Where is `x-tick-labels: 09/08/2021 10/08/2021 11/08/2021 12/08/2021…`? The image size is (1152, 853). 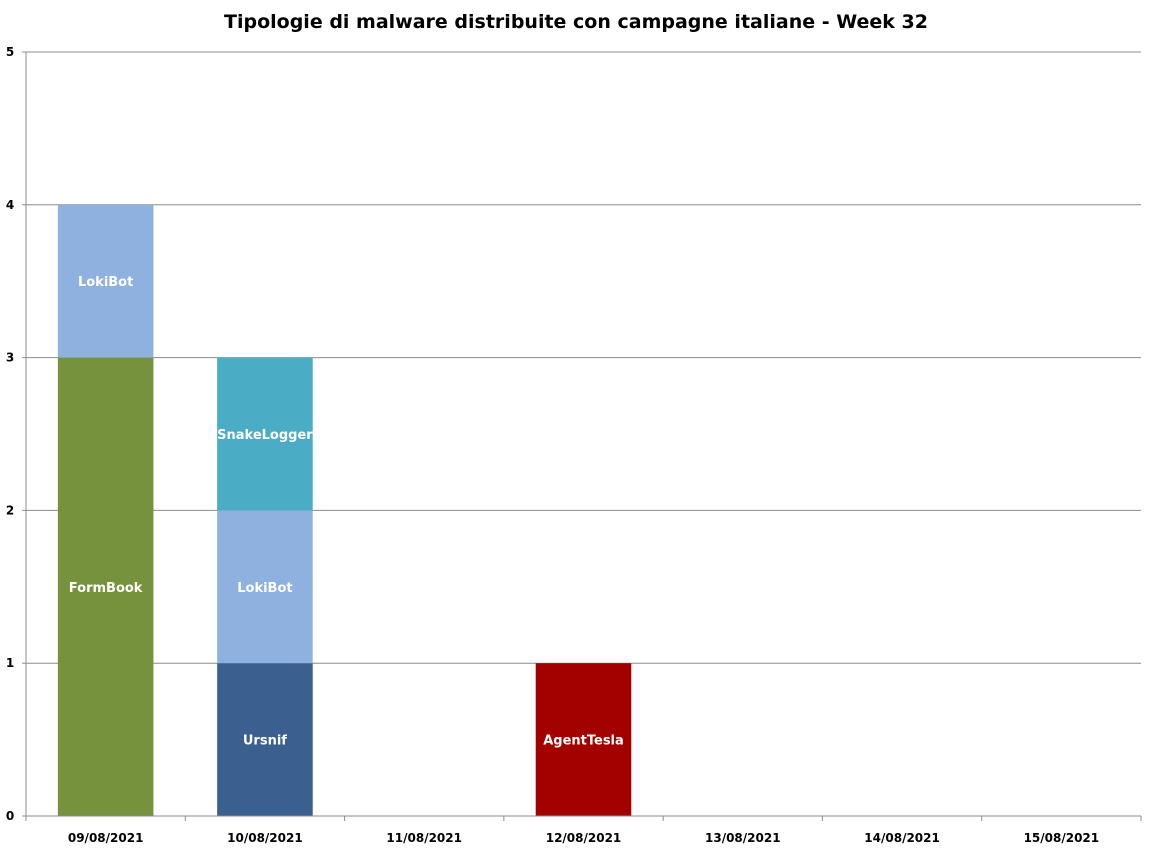
x-tick-labels: 09/08/2021 10/08/2021 11/08/2021 12/08/2021… is located at coordinates (583, 838).